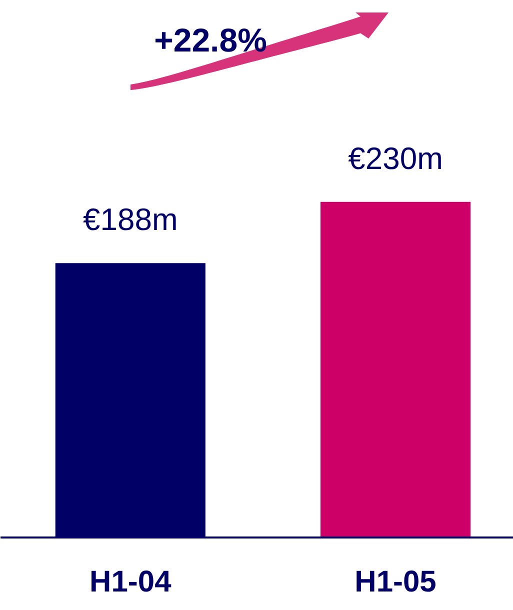 The image size is (513, 610). What do you see at coordinates (395, 582) in the screenshot?
I see `x-tick-label: H1-05` at bounding box center [395, 582].